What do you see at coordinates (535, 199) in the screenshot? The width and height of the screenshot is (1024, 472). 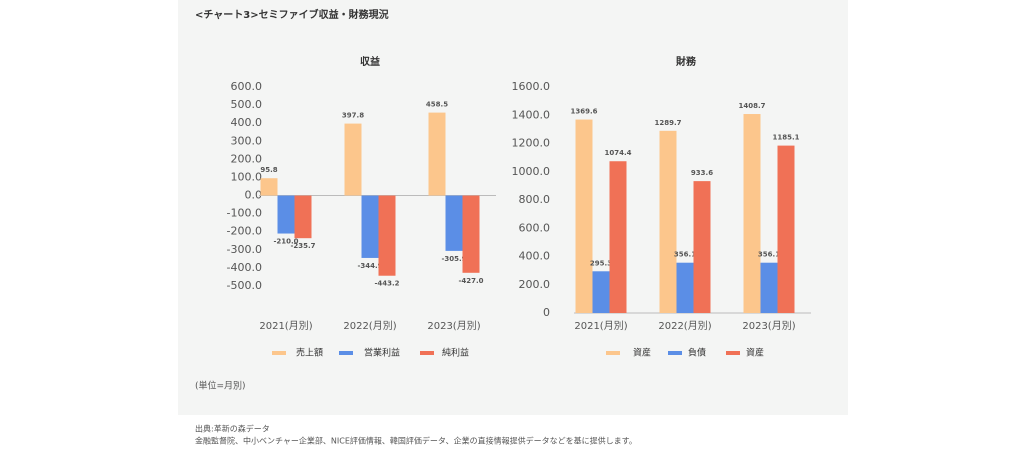 I see `y-tick-label: 800.0` at bounding box center [535, 199].